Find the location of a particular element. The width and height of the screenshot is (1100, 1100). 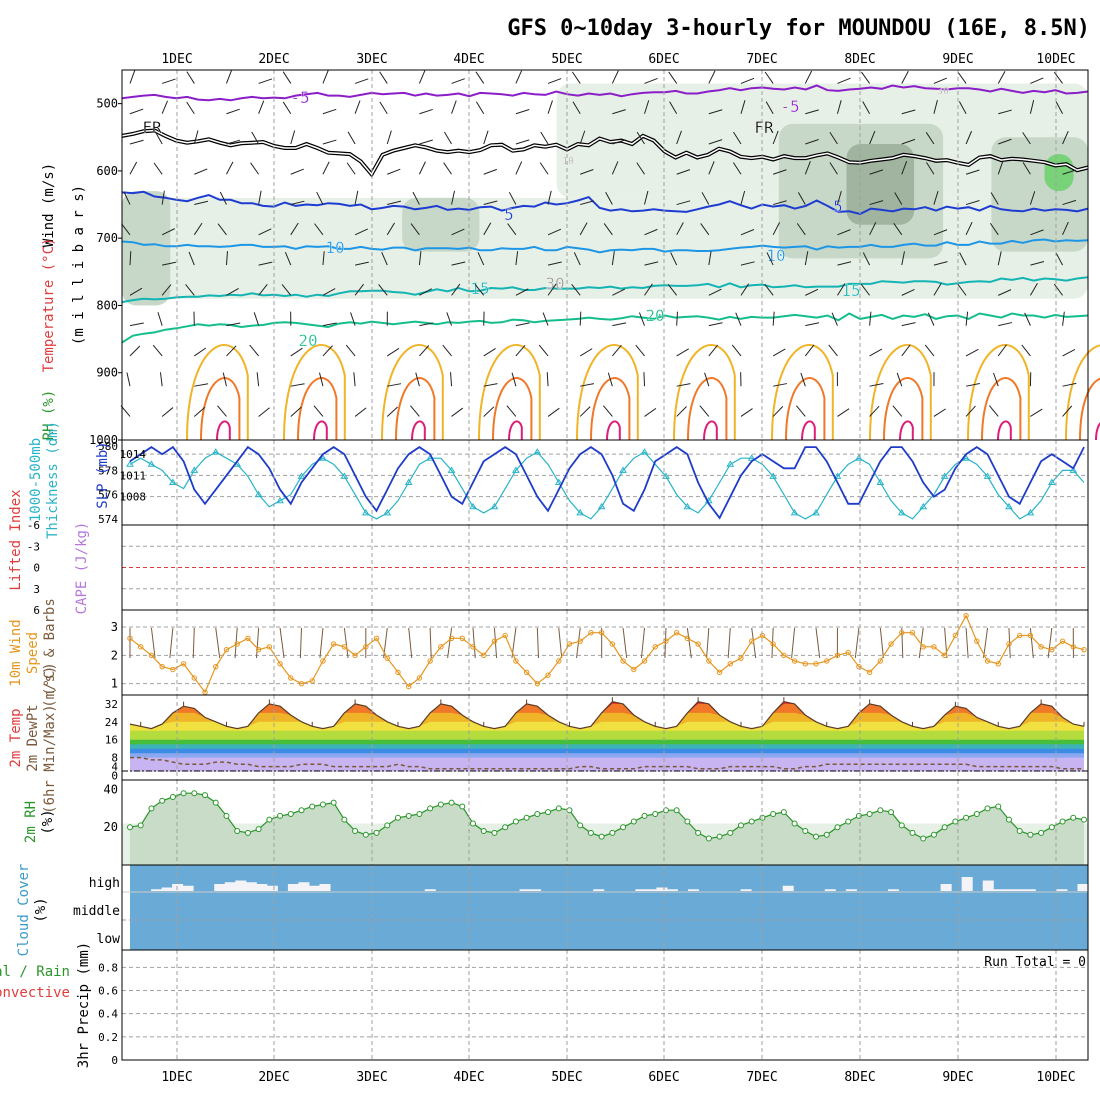

rh-patch is located at coordinates (1039, 194).